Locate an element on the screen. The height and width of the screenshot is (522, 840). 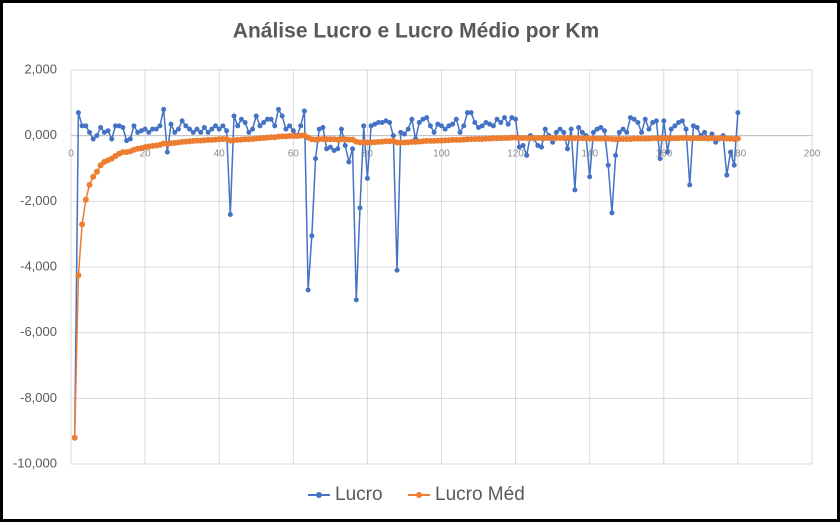
legend-label: Lucro Méd is located at coordinates (480, 494).